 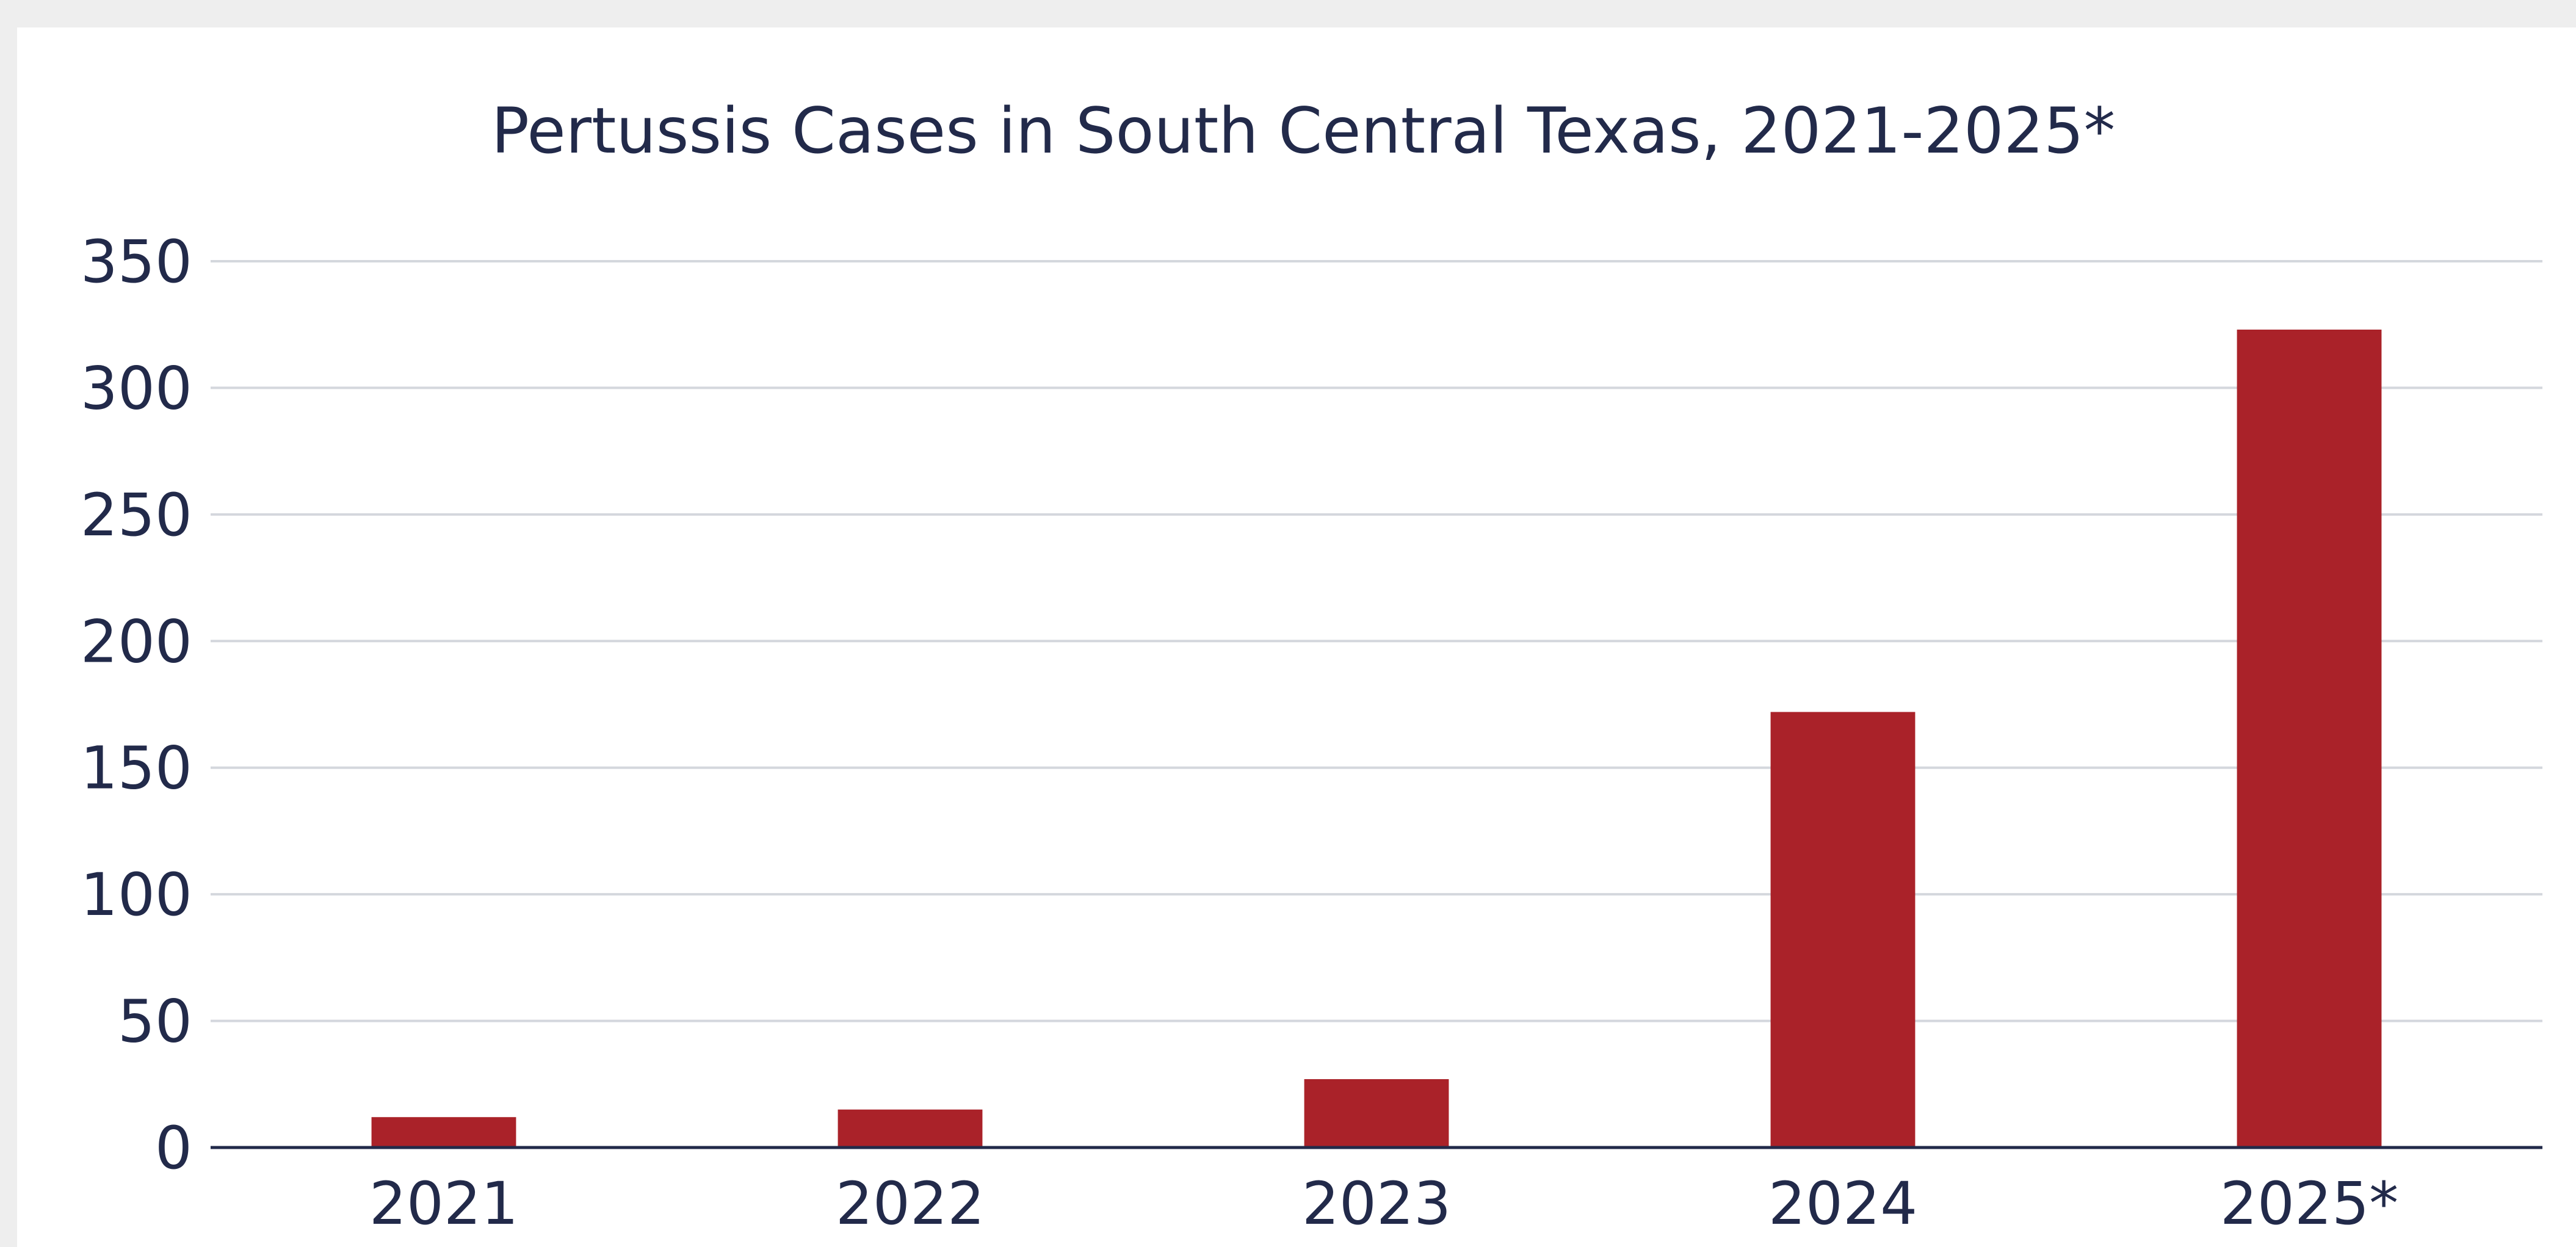 What do you see at coordinates (136, 262) in the screenshot?
I see `y-tick-label: 350` at bounding box center [136, 262].